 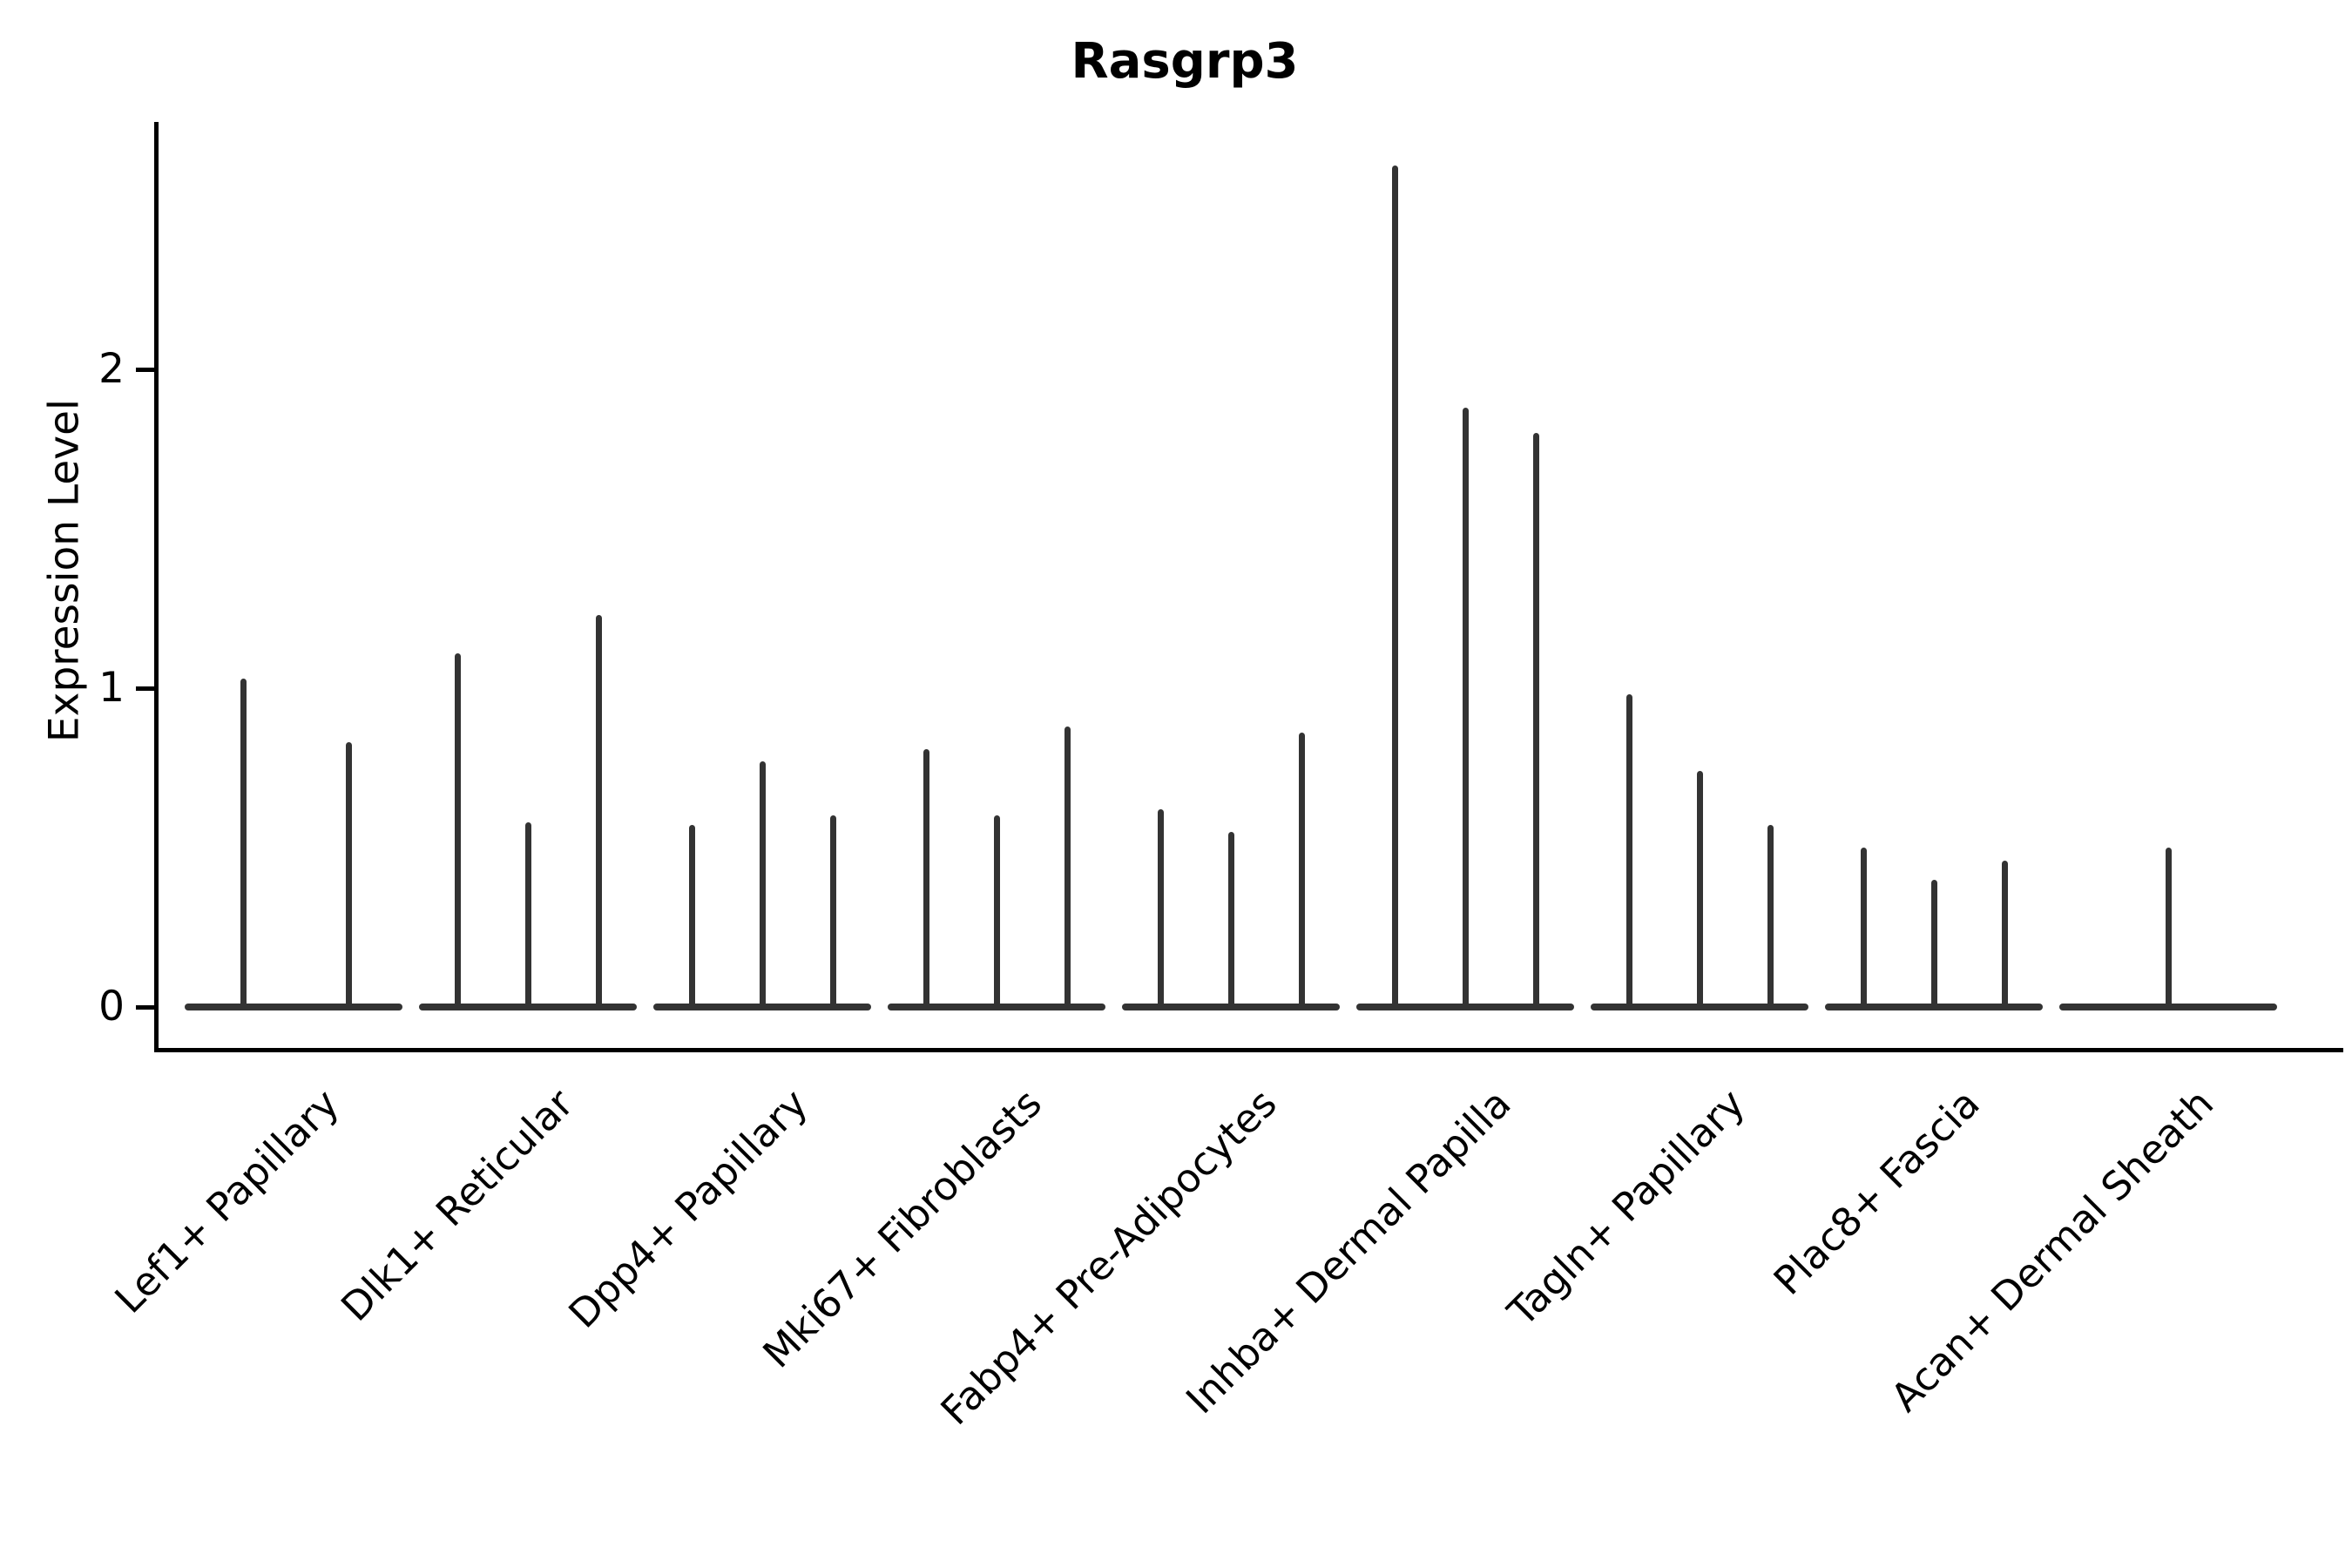 I want to click on y-tick-label: 1, so click(x=111, y=688).